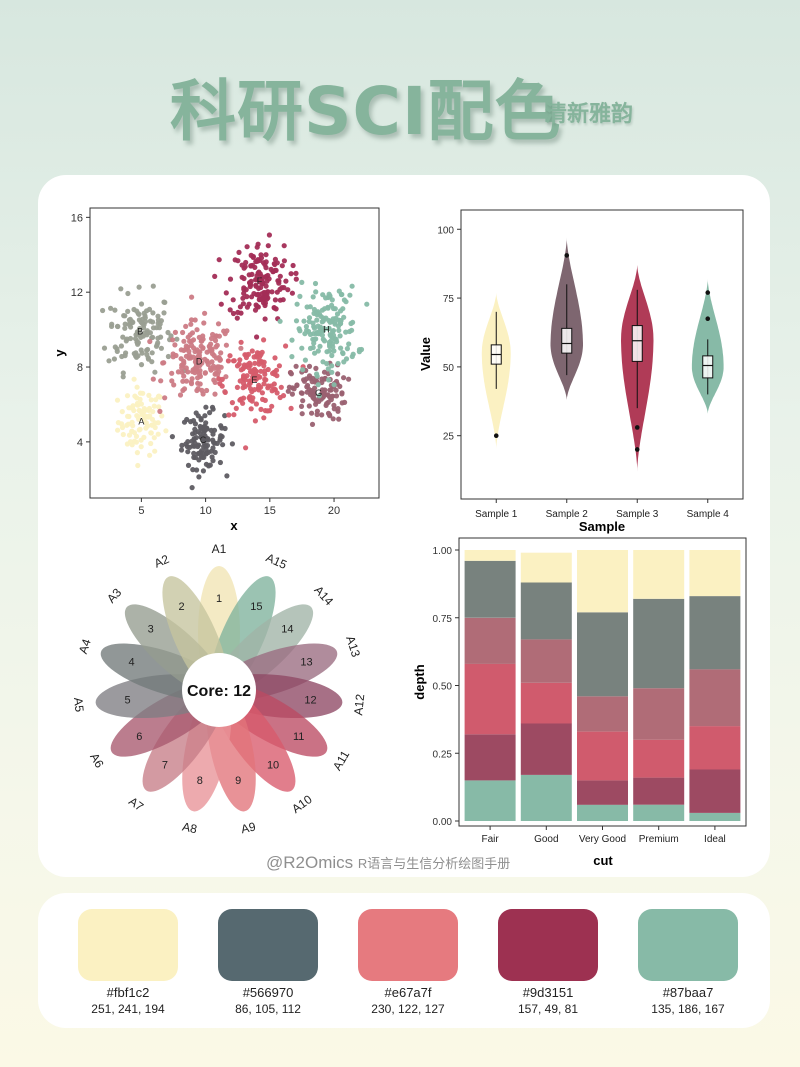 The width and height of the screenshot is (800, 1067). I want to click on page-title: 科研SCI配色, so click(366, 111).